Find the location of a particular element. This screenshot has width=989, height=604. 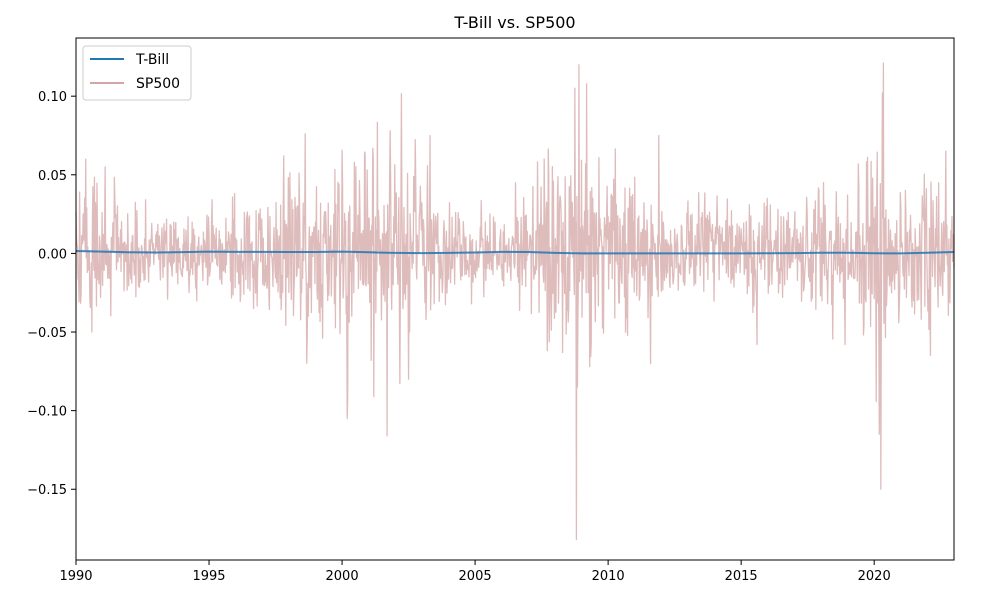

x-axis: 1990 1995 2000 2005 2010 2015 2020 is located at coordinates (475, 572).